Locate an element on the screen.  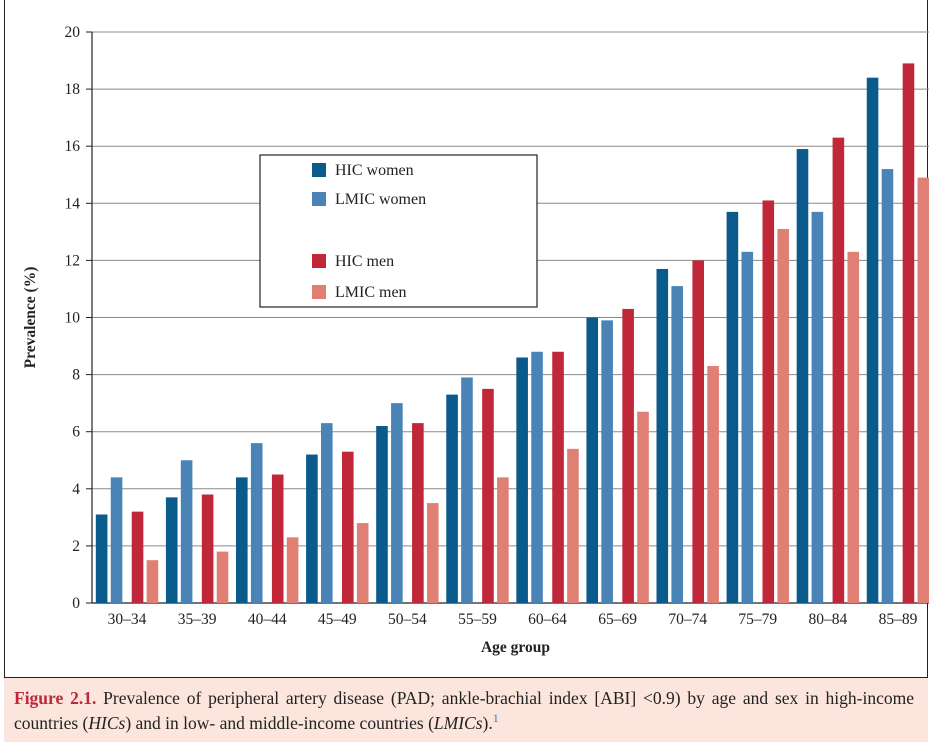
legend-label: HIC men is located at coordinates (364, 261).